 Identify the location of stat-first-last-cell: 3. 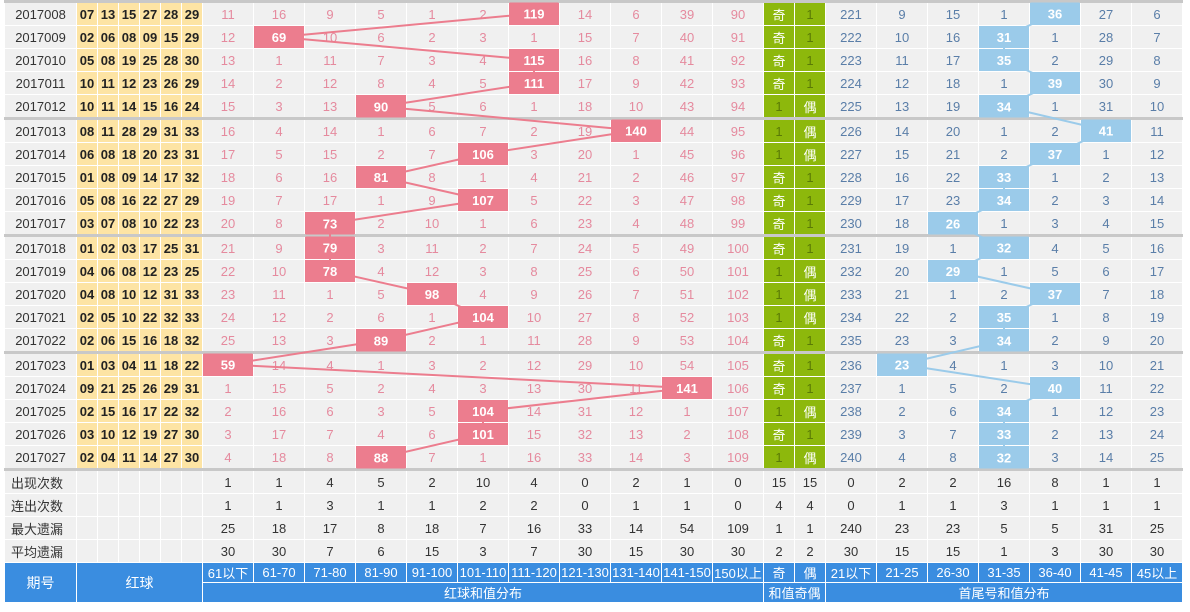
(1004, 505).